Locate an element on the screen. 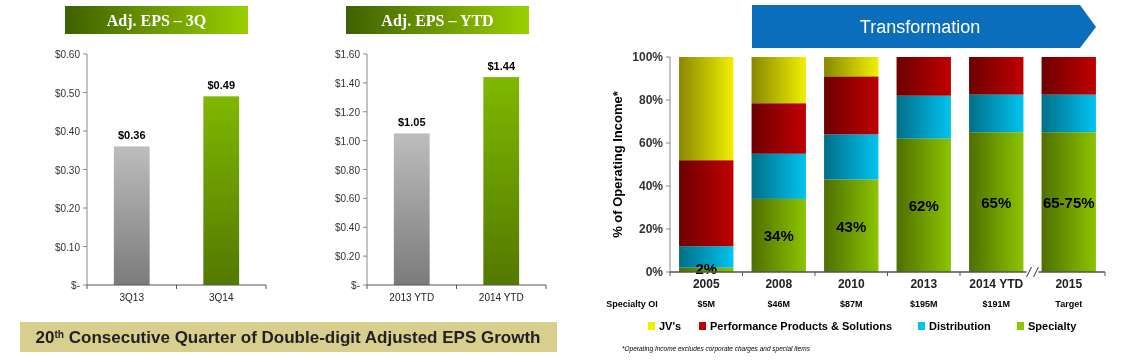 The image size is (1122, 362). y-tick-label: $0.80 is located at coordinates (347, 170).